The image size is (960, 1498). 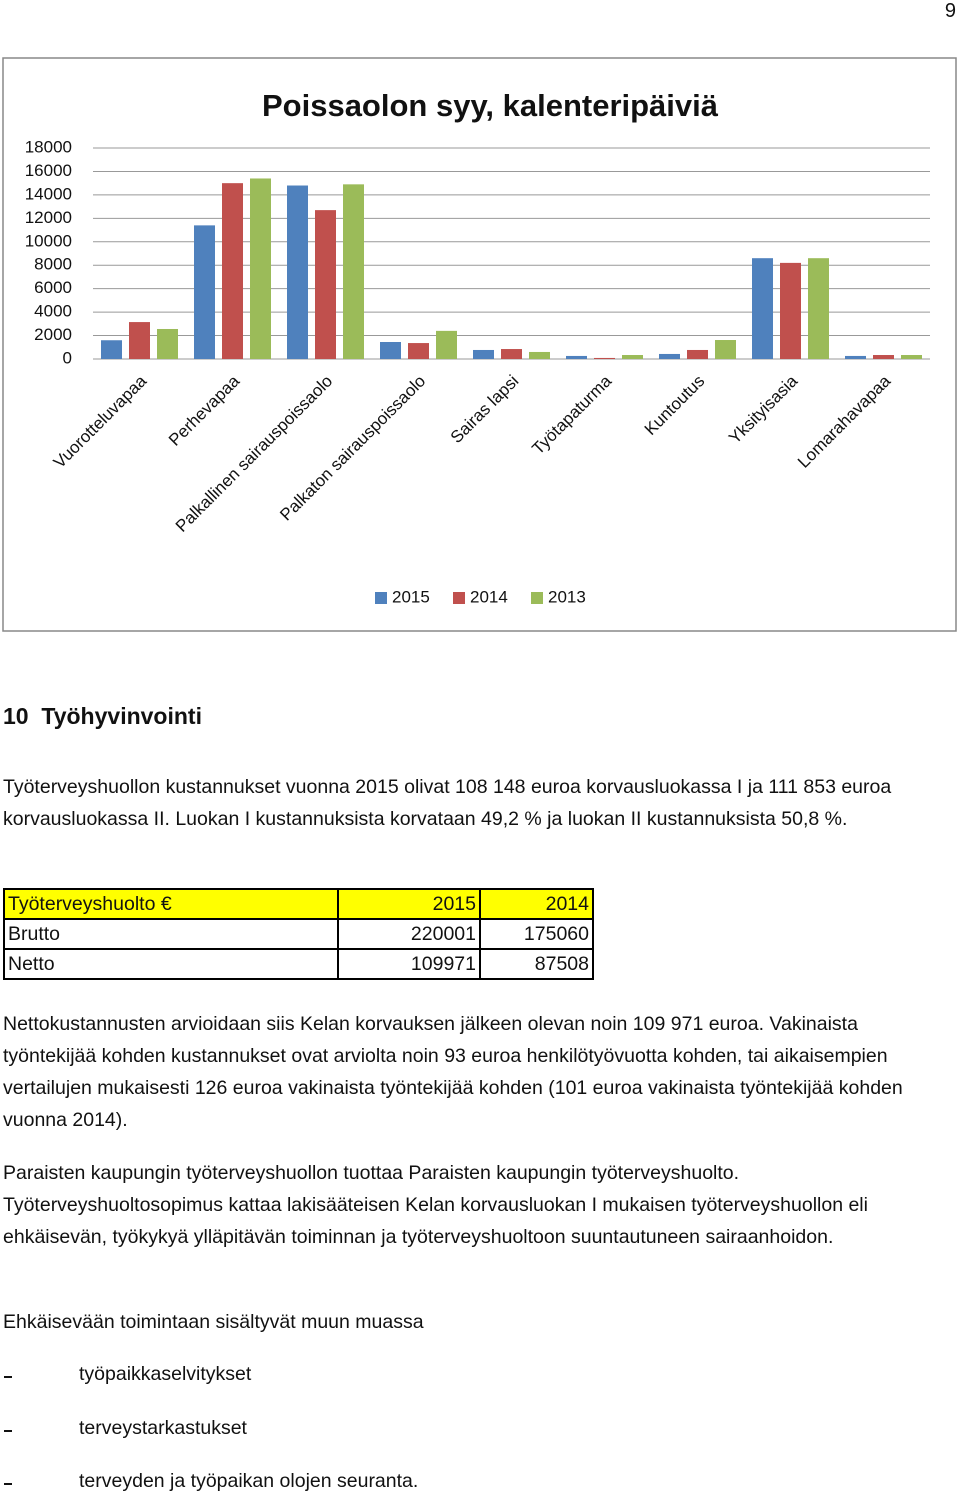 I want to click on x-tick-label: Yksityisasia, so click(x=763, y=409).